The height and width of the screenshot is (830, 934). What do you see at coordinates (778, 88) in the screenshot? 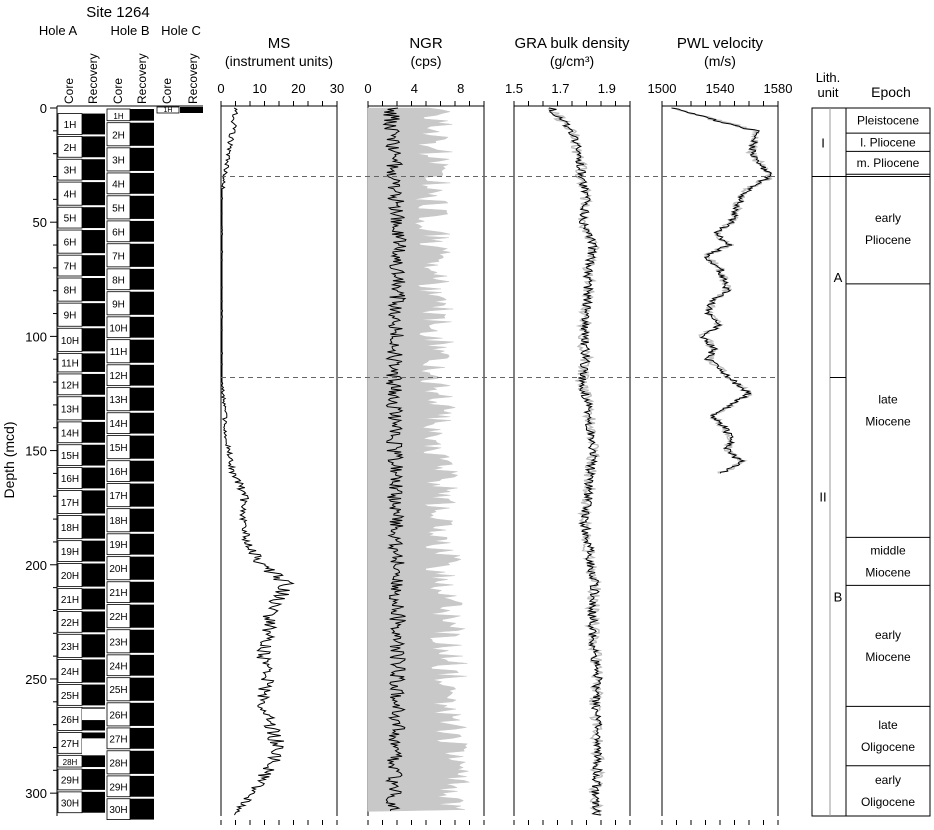
I see `panel-tick-label: 1580` at bounding box center [778, 88].